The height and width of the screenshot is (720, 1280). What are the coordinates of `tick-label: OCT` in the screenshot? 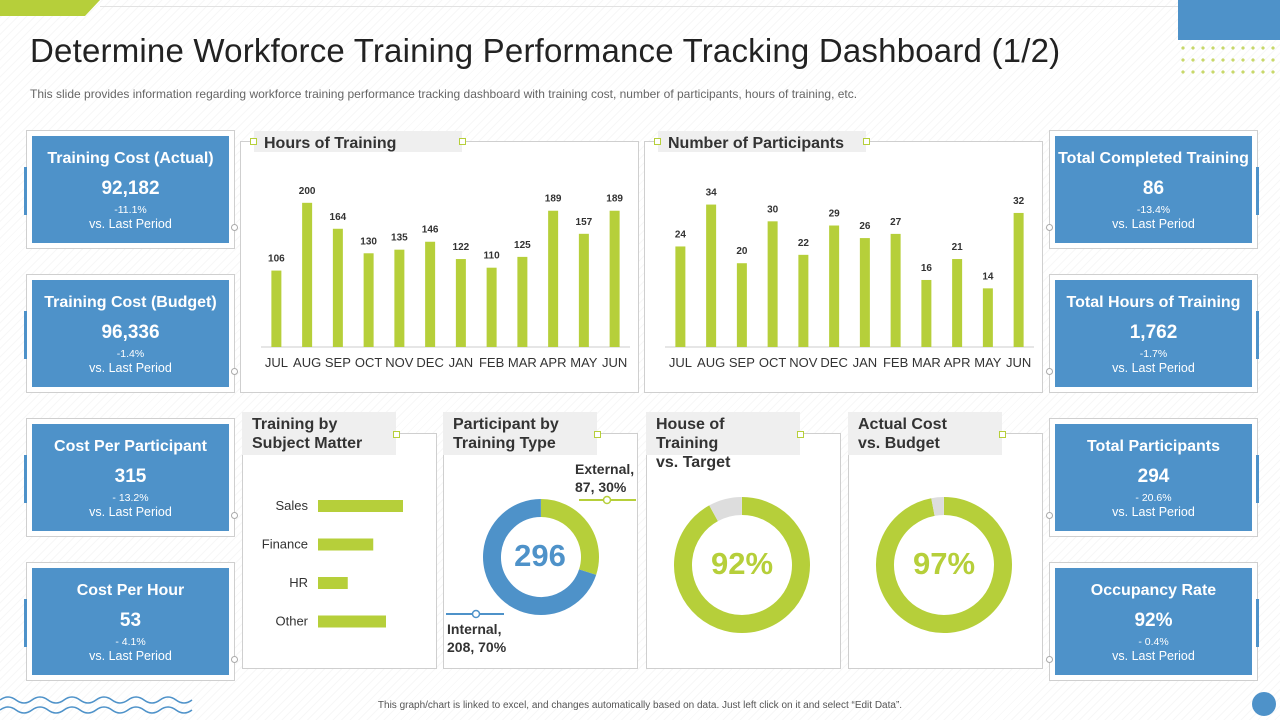 It's located at (773, 362).